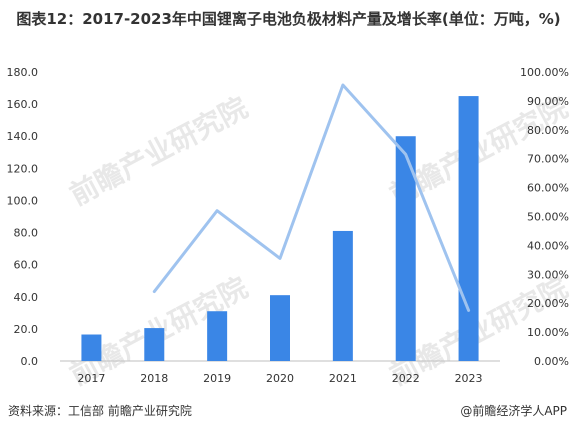  Describe the element at coordinates (343, 378) in the screenshot. I see `x-tick-label: 2021` at that location.